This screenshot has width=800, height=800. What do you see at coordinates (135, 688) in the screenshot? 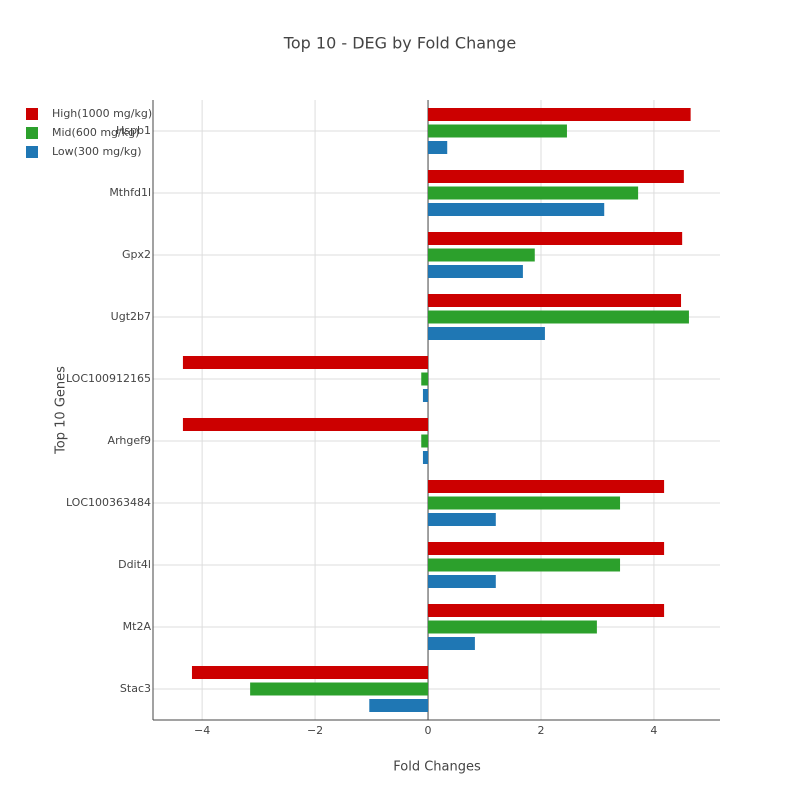
I see `y-tick-label: Stac3` at bounding box center [135, 688].